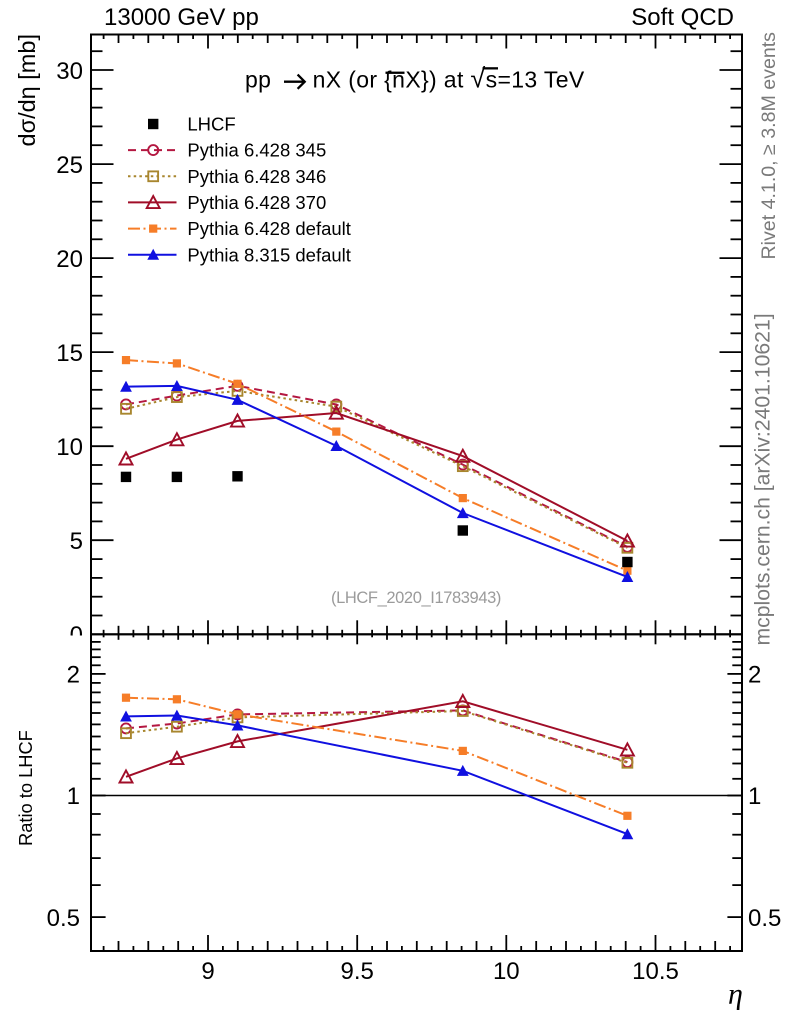 Image resolution: width=786 pixels, height=1024 pixels. I want to click on svg-text: η, so click(735, 994).